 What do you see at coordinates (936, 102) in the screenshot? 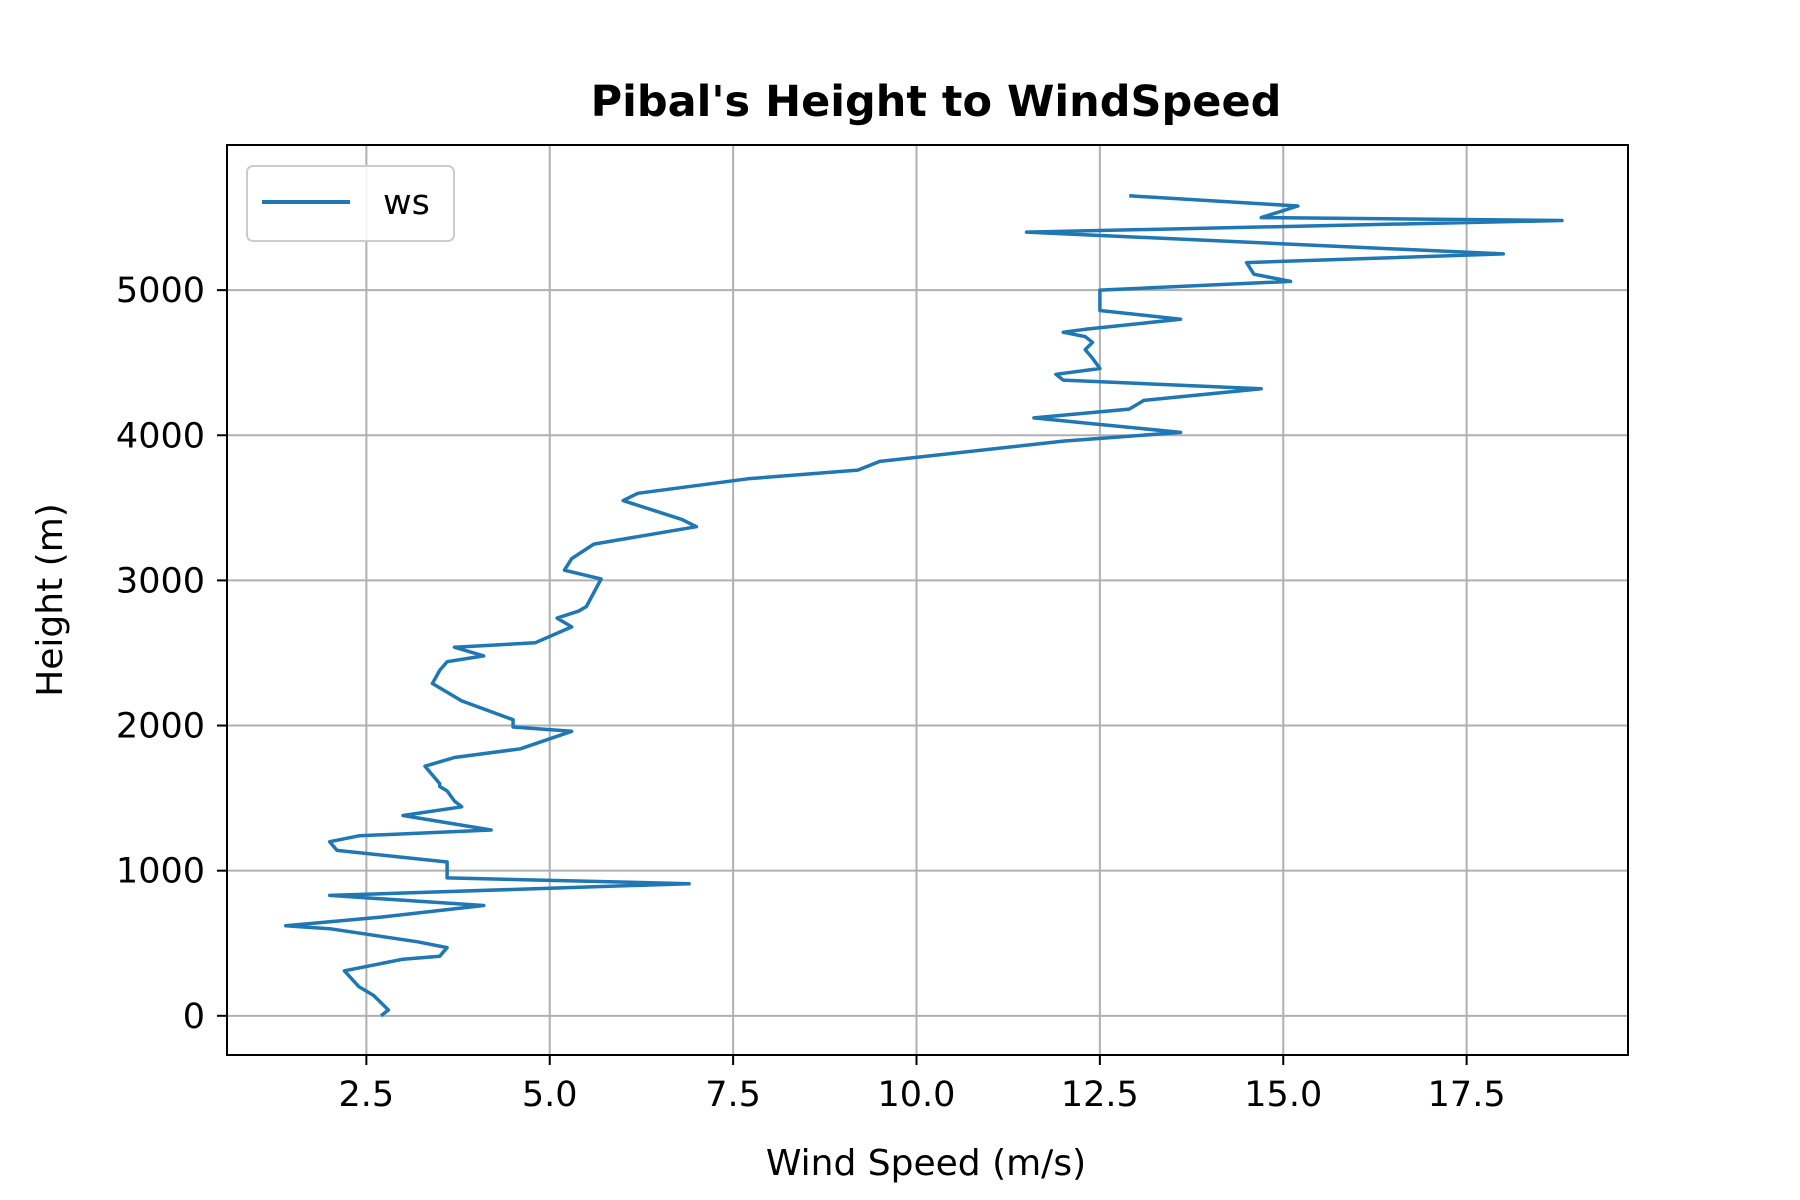
I see `chart-title: Pibal's Height to WindSpeed` at bounding box center [936, 102].